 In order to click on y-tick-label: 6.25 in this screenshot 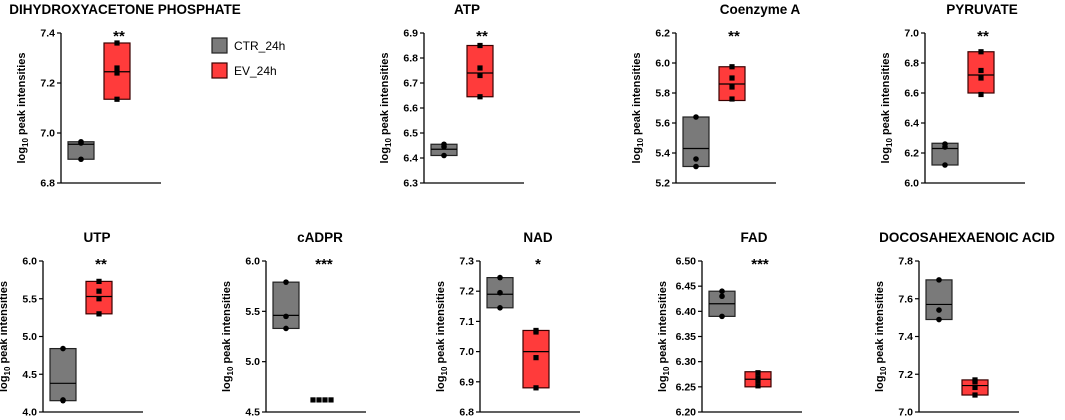, I will do `click(686, 387)`.